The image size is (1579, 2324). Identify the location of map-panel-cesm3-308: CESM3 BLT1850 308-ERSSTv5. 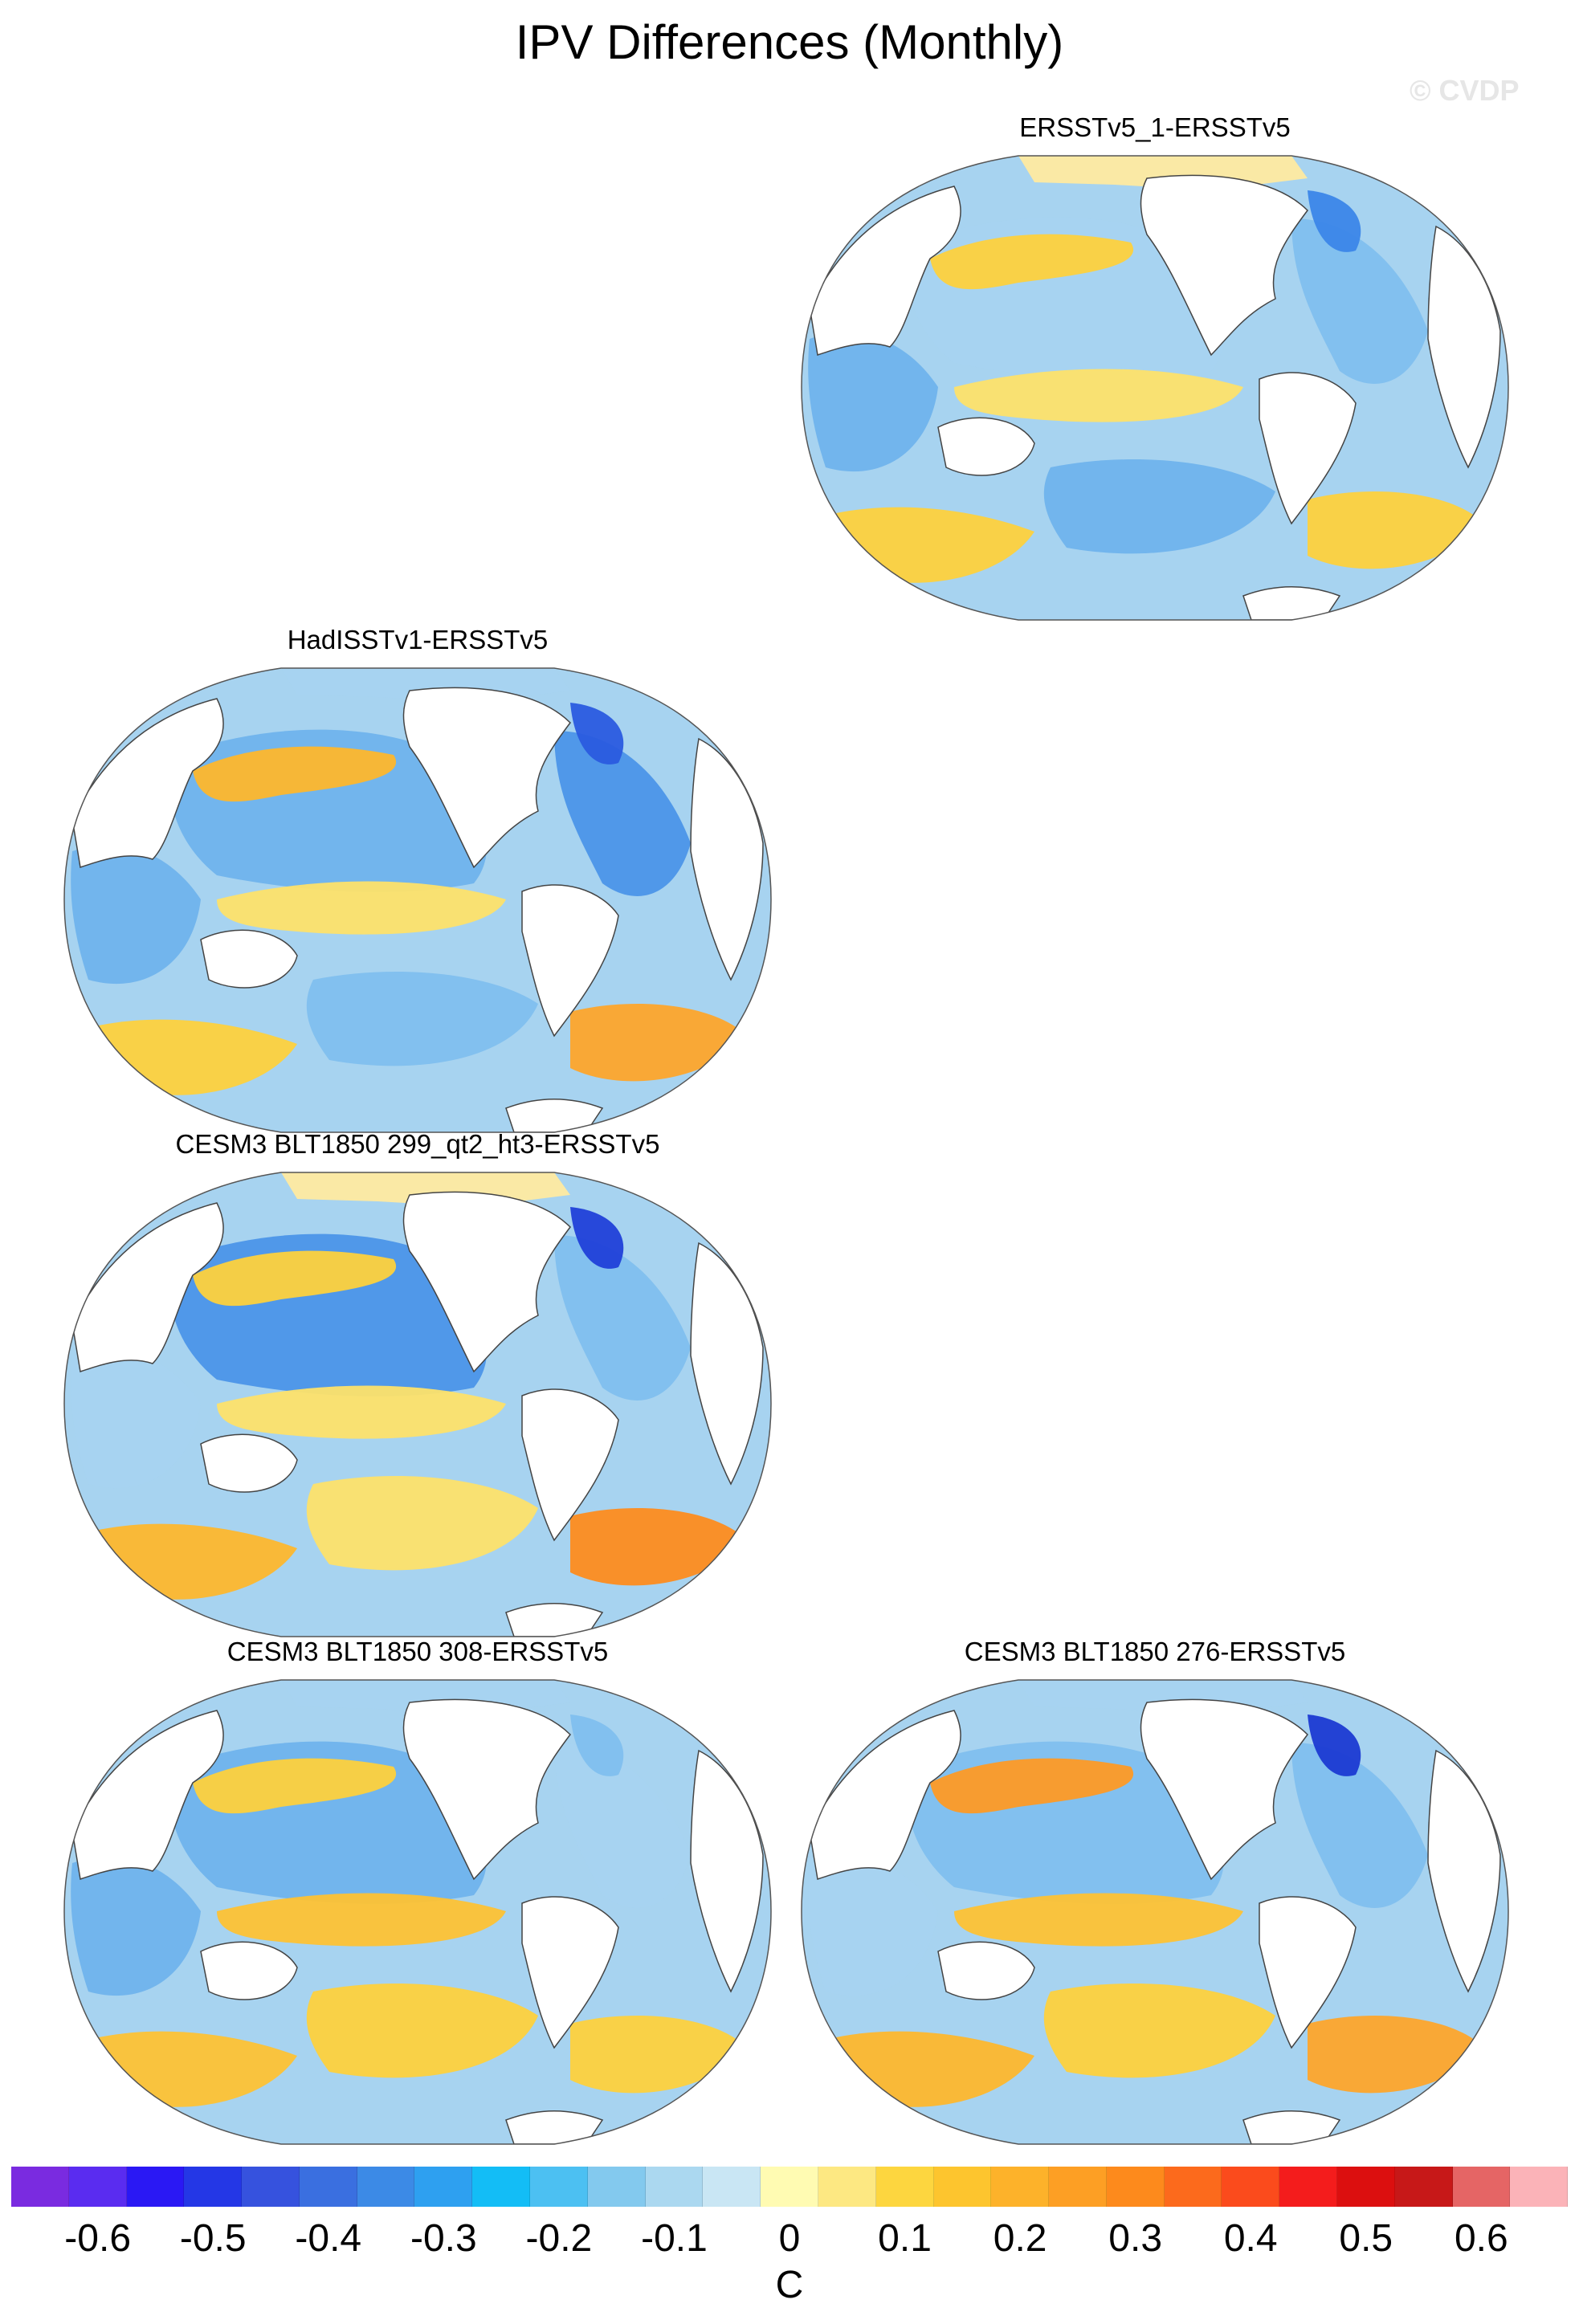
(417, 1894).